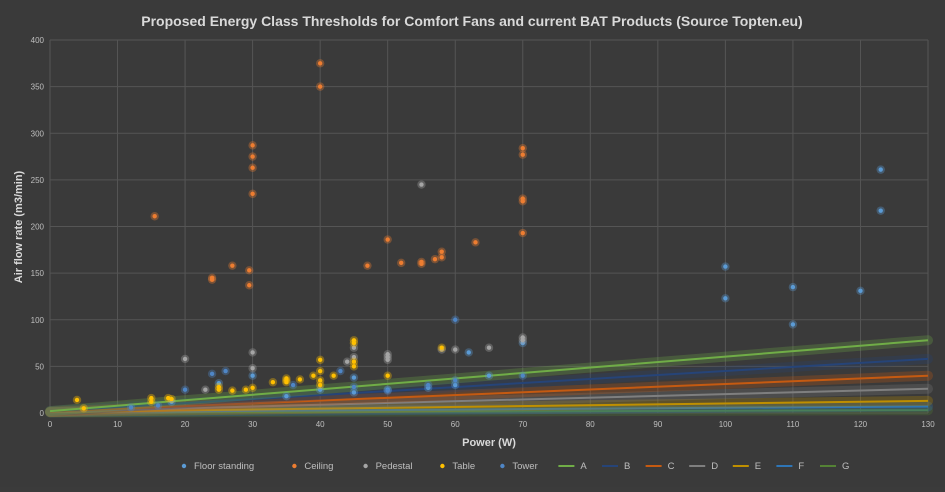  What do you see at coordinates (519, 466) in the screenshot?
I see `legend-item-tower: Tower` at bounding box center [519, 466].